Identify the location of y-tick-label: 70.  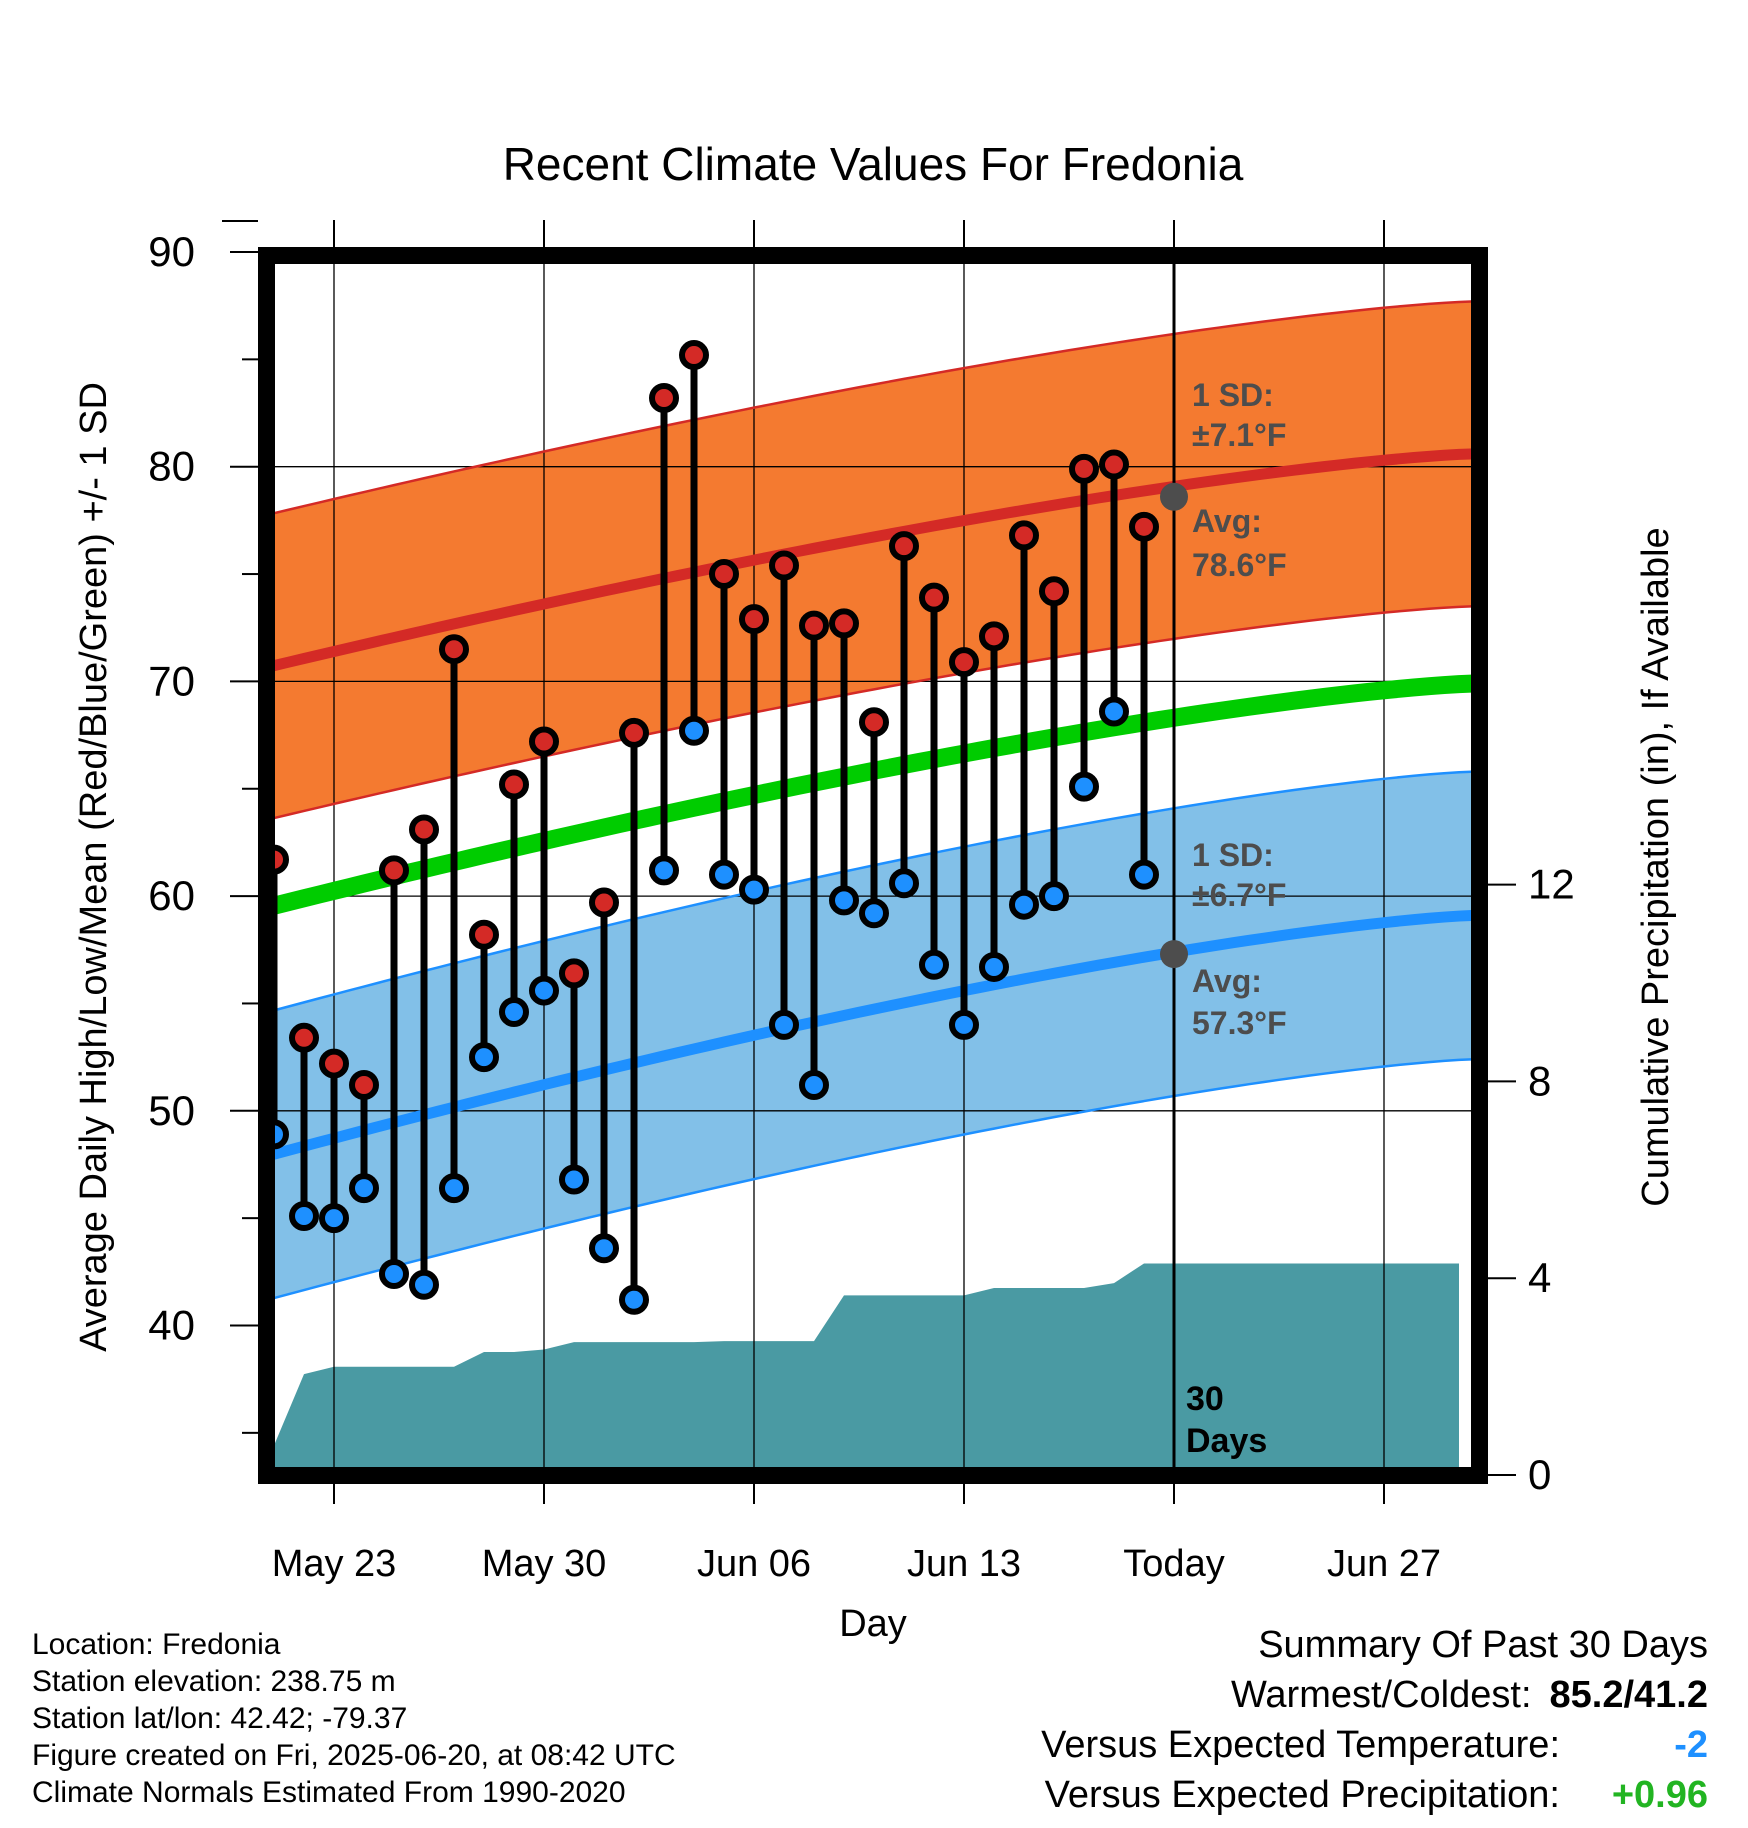
(171, 680).